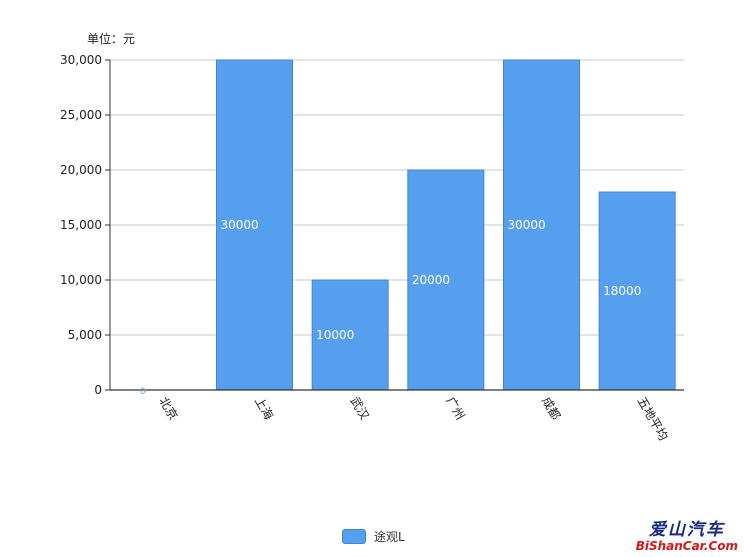  Describe the element at coordinates (551, 409) in the screenshot. I see `x-tick-label: 成都` at that location.